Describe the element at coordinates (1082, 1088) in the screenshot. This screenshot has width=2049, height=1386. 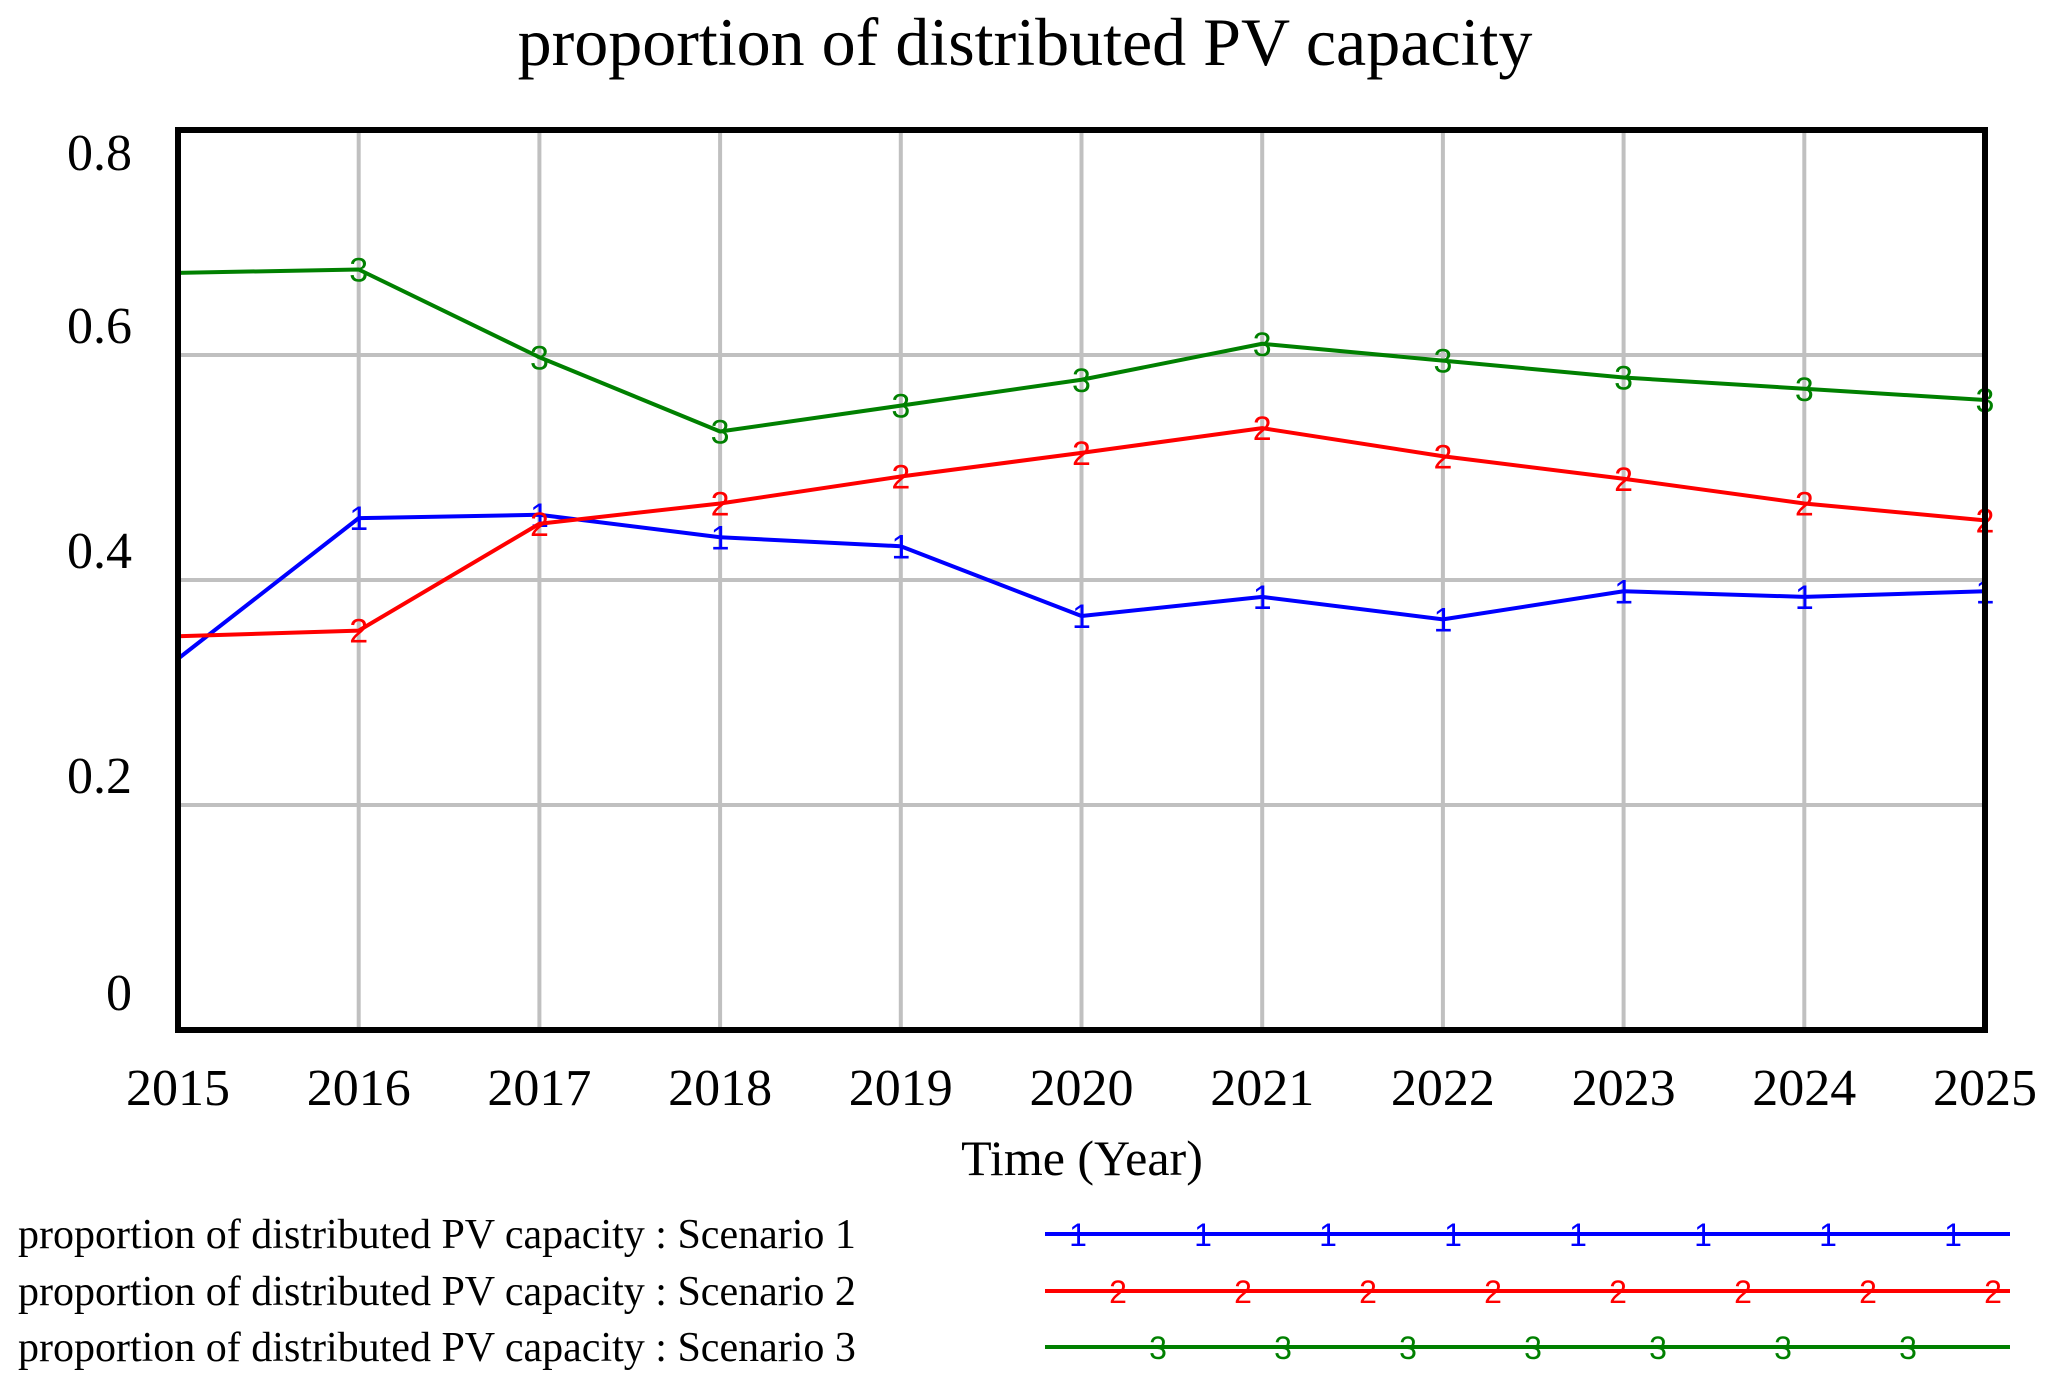
I see `x-tick-label: 2020` at that location.